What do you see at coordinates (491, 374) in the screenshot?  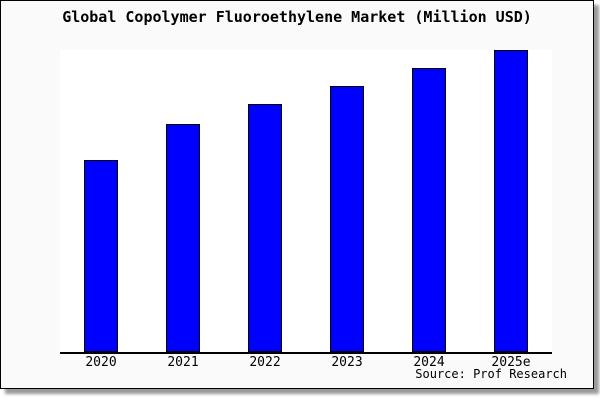 I see `source-text: Source: Prof Research` at bounding box center [491, 374].